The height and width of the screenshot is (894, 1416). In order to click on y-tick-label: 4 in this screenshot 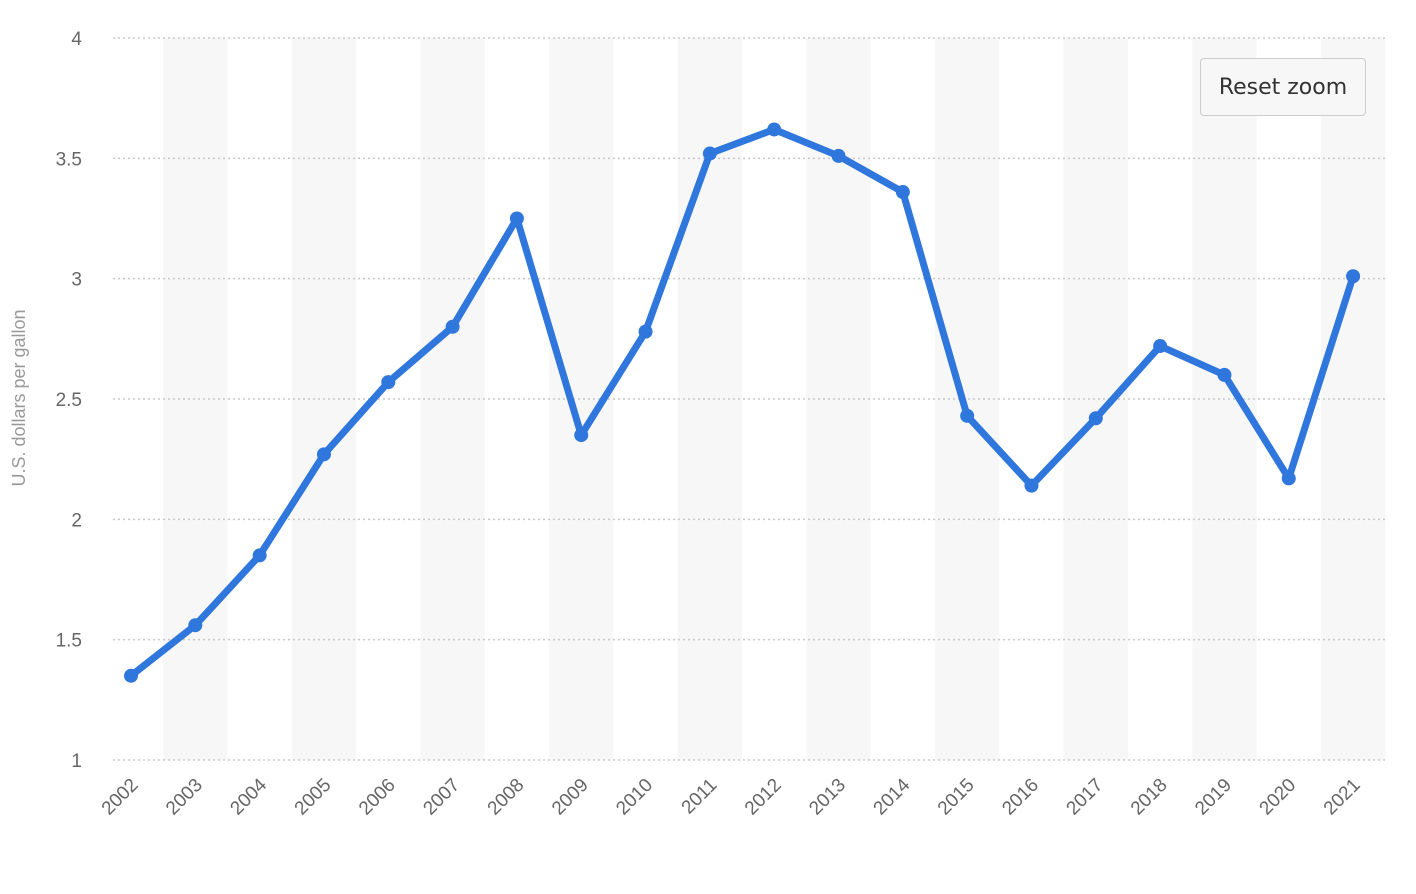, I will do `click(76, 39)`.